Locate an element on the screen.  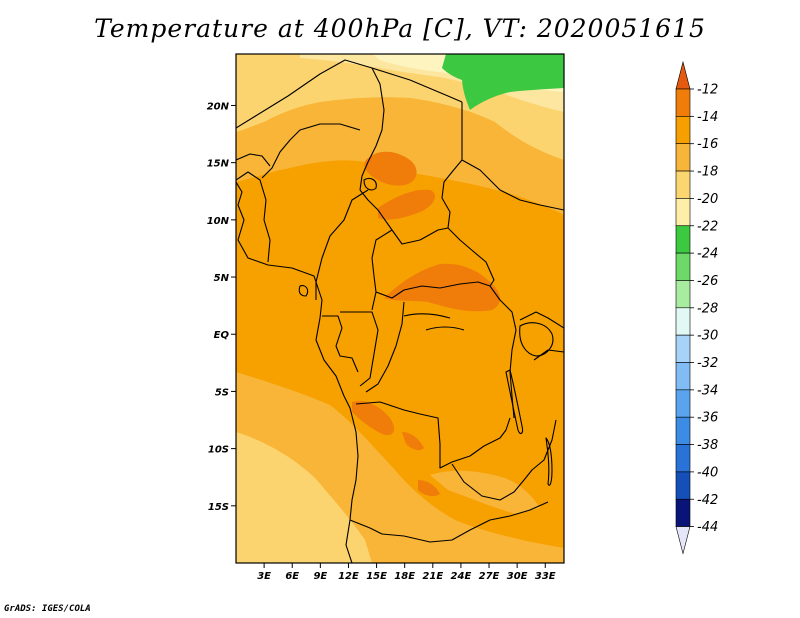
x-tick-label: 33E is located at coordinates (545, 576).